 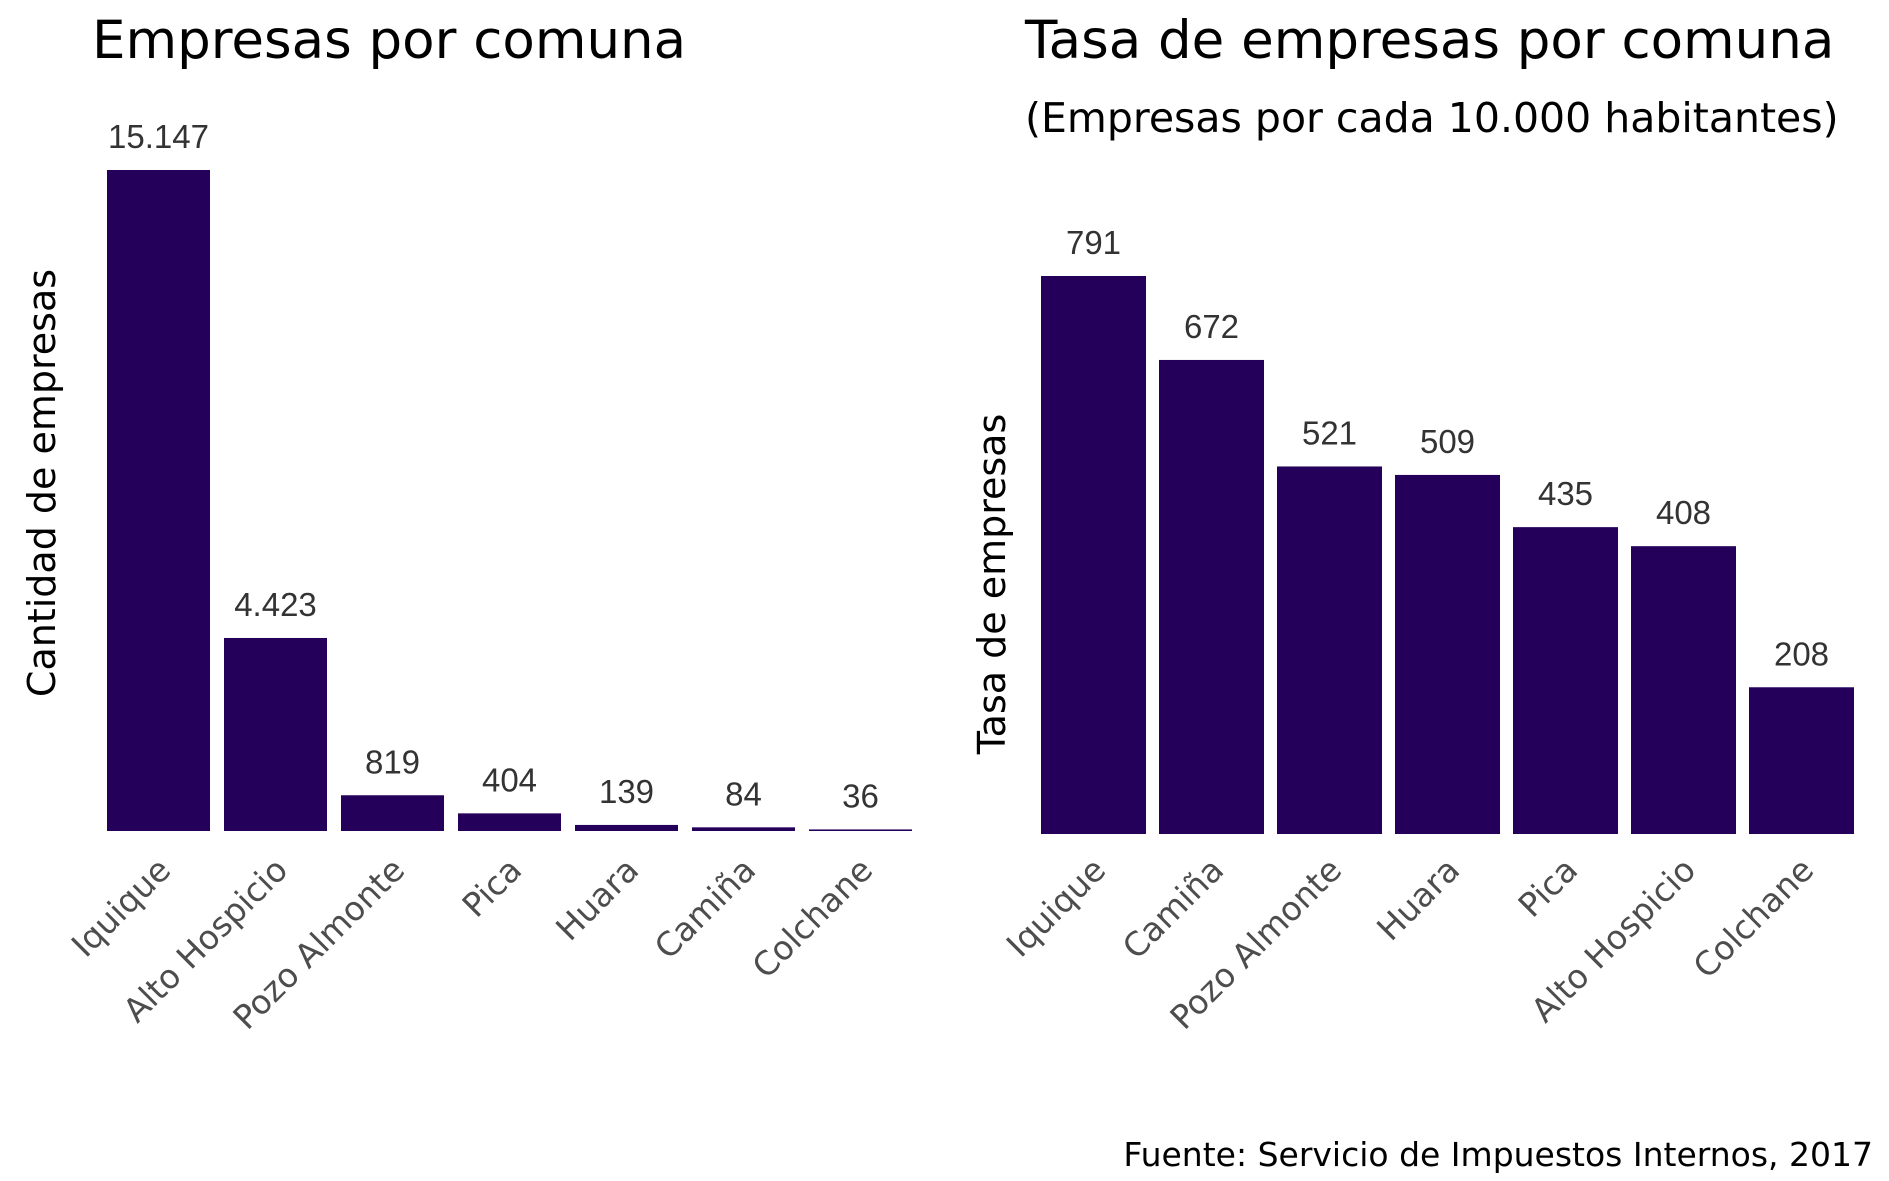 What do you see at coordinates (992, 585) in the screenshot?
I see `y-axis-label: Tasa de empresas` at bounding box center [992, 585].